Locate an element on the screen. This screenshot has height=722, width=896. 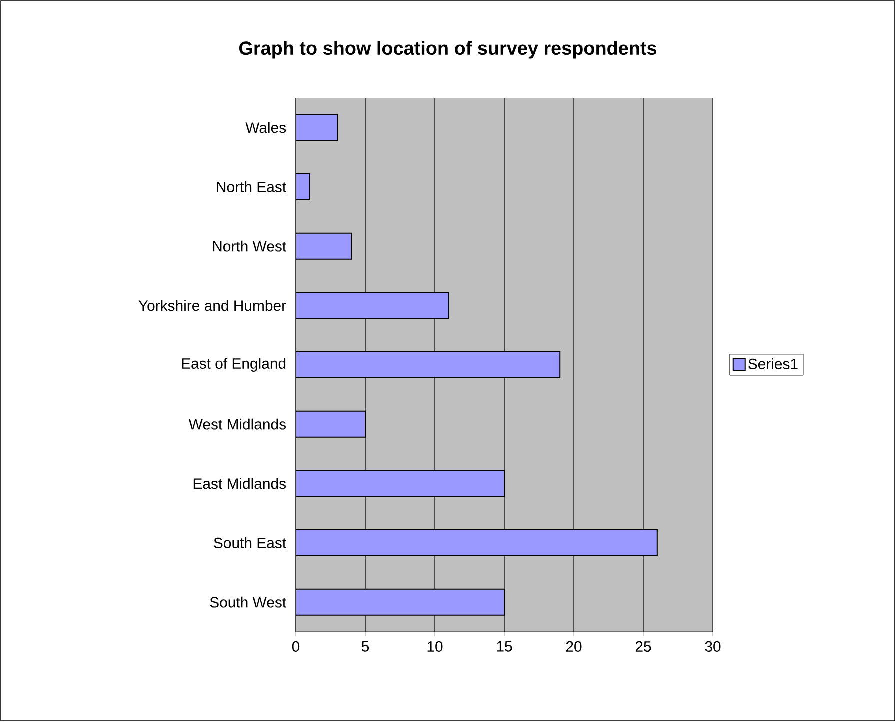
x-tick-label: 10 is located at coordinates (435, 646).